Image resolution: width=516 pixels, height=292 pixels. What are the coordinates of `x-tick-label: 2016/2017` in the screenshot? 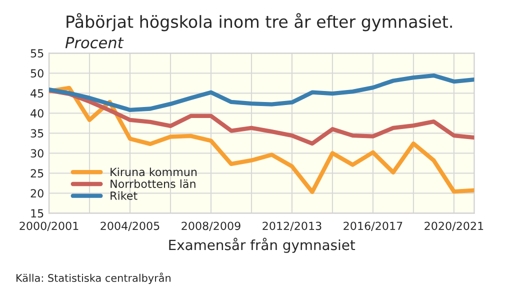 It's located at (373, 226).